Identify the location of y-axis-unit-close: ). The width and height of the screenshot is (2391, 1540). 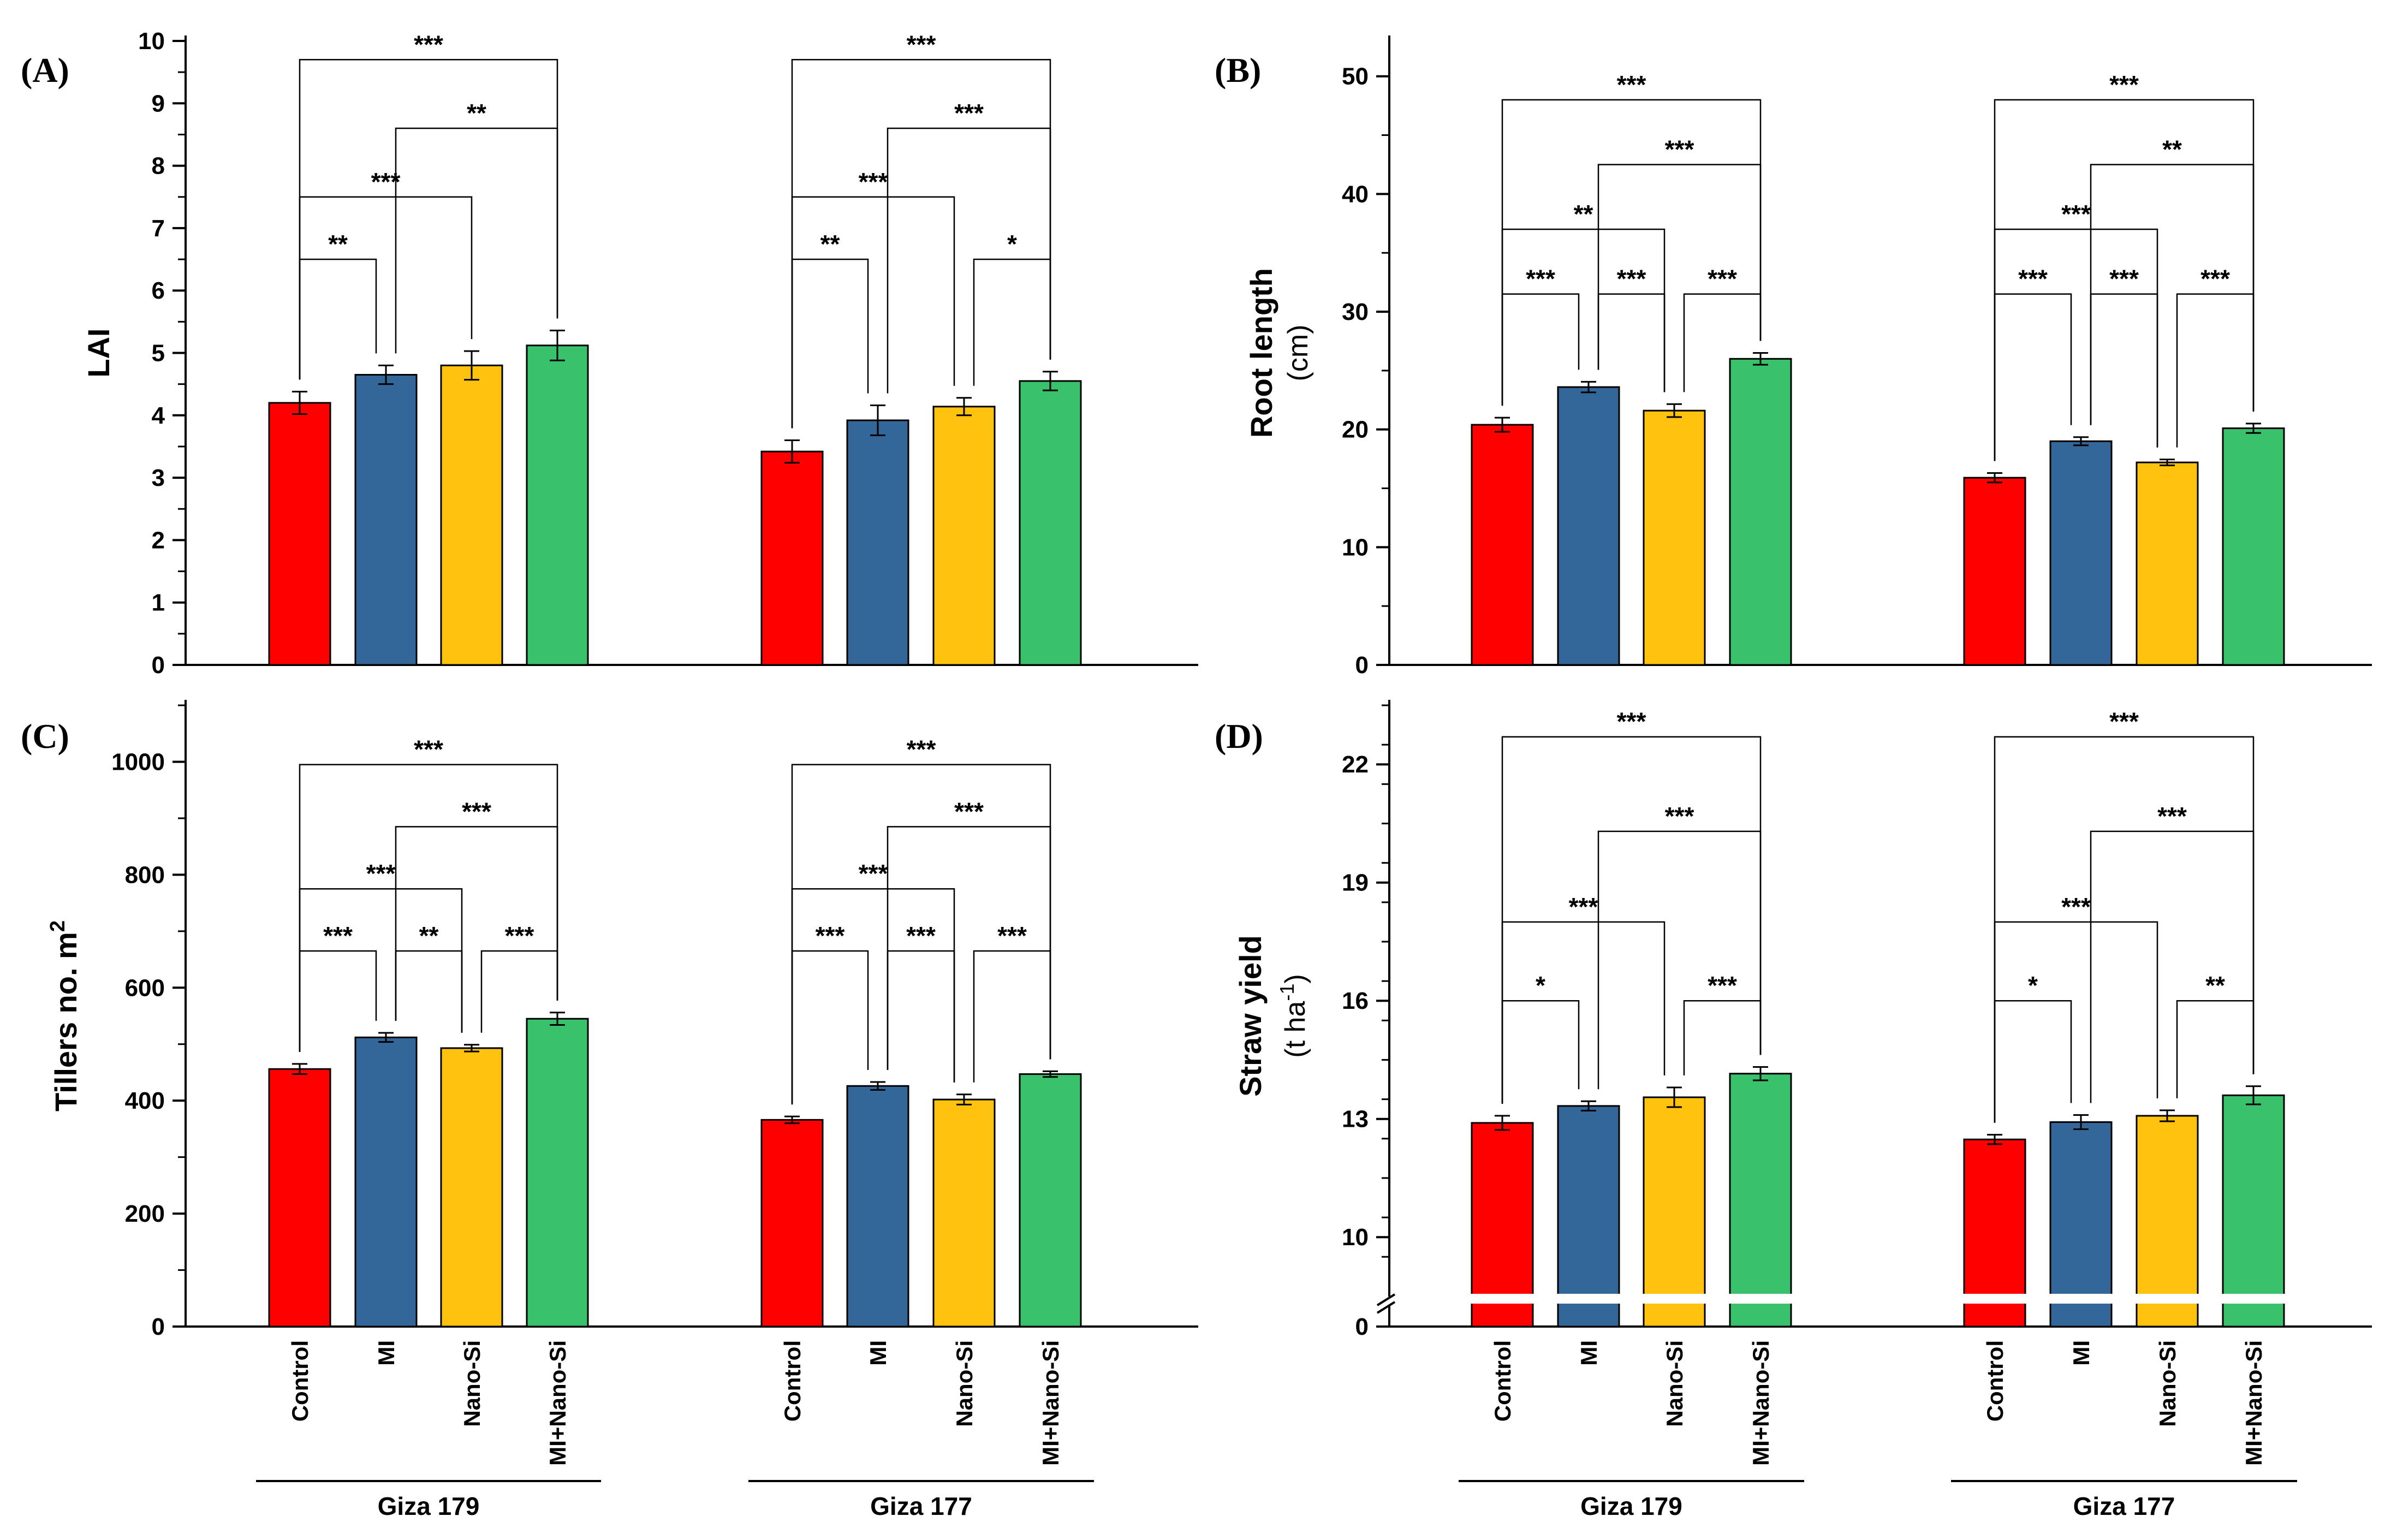
(1296, 978).